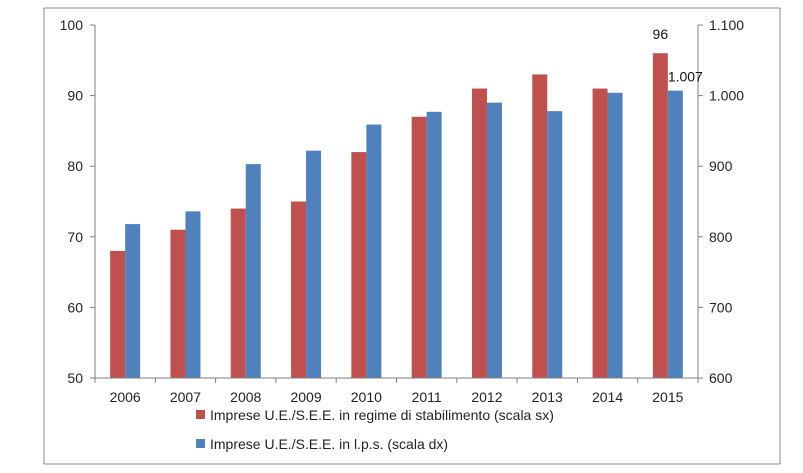 Image resolution: width=803 pixels, height=473 pixels. What do you see at coordinates (685, 77) in the screenshot?
I see `data-label: 1.007` at bounding box center [685, 77].